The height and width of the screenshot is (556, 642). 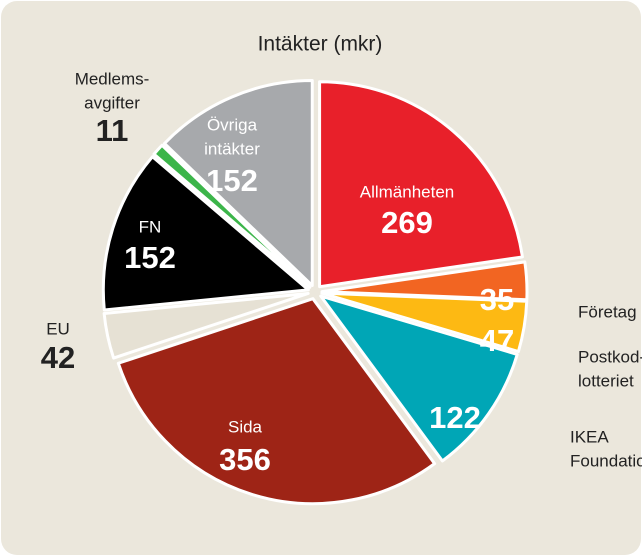 What do you see at coordinates (112, 78) in the screenshot?
I see `slice-name: Medlems-` at bounding box center [112, 78].